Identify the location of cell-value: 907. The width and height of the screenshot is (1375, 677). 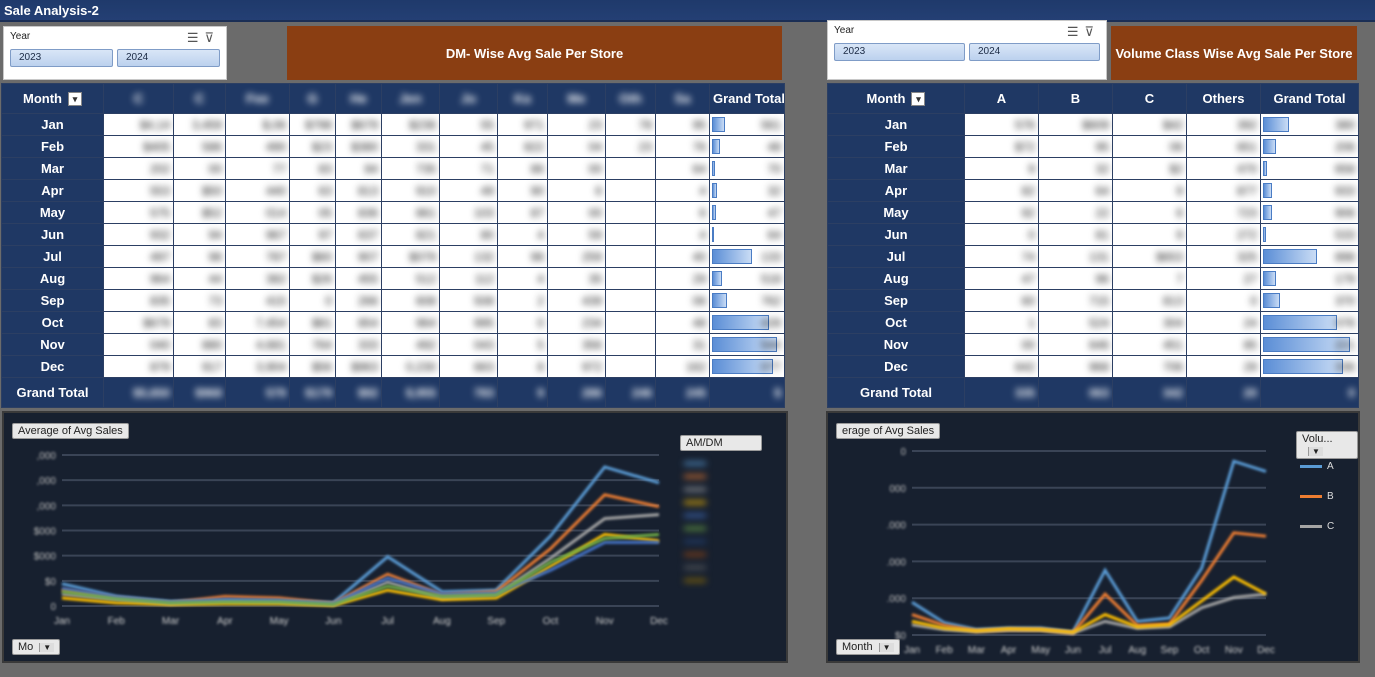
(367, 256).